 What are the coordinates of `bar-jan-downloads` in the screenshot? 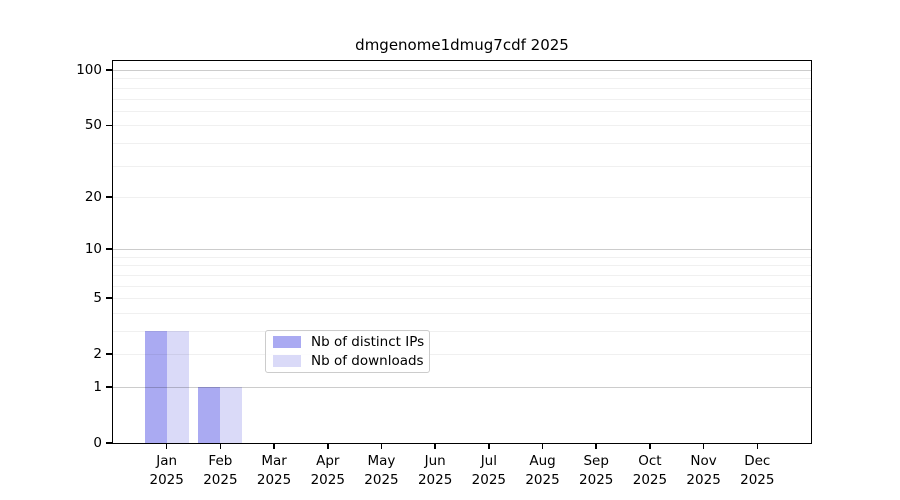 It's located at (177, 386).